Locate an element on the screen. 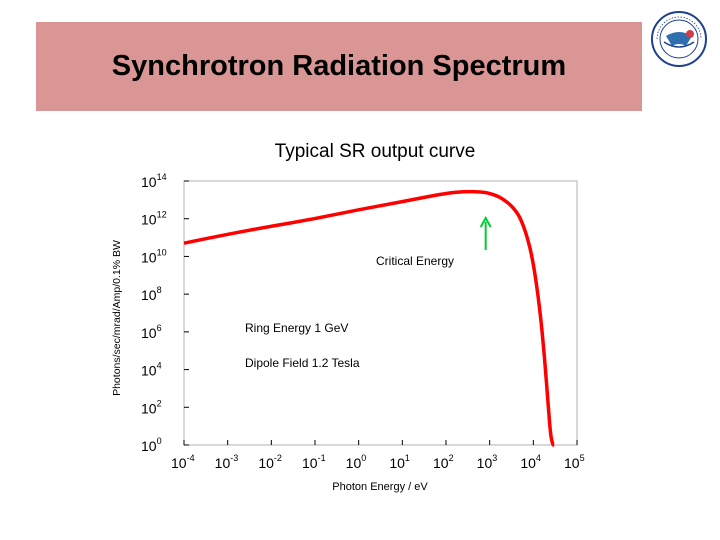  x-axis-ticks: 10⁻⁴ 10⁻³ 10⁻² 10⁻¹ 10⁰ 10¹ 10² 10³ 10⁴ 10⁵ is located at coordinates (378, 455).